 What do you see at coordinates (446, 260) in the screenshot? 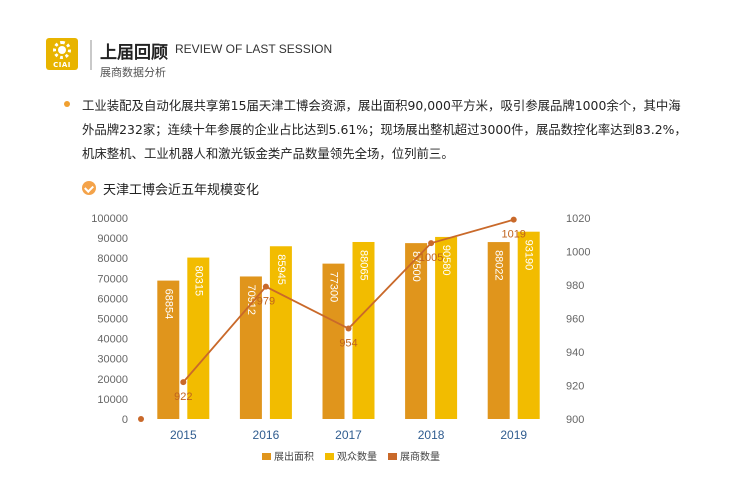
I see `bar-data-label: 90580` at bounding box center [446, 260].